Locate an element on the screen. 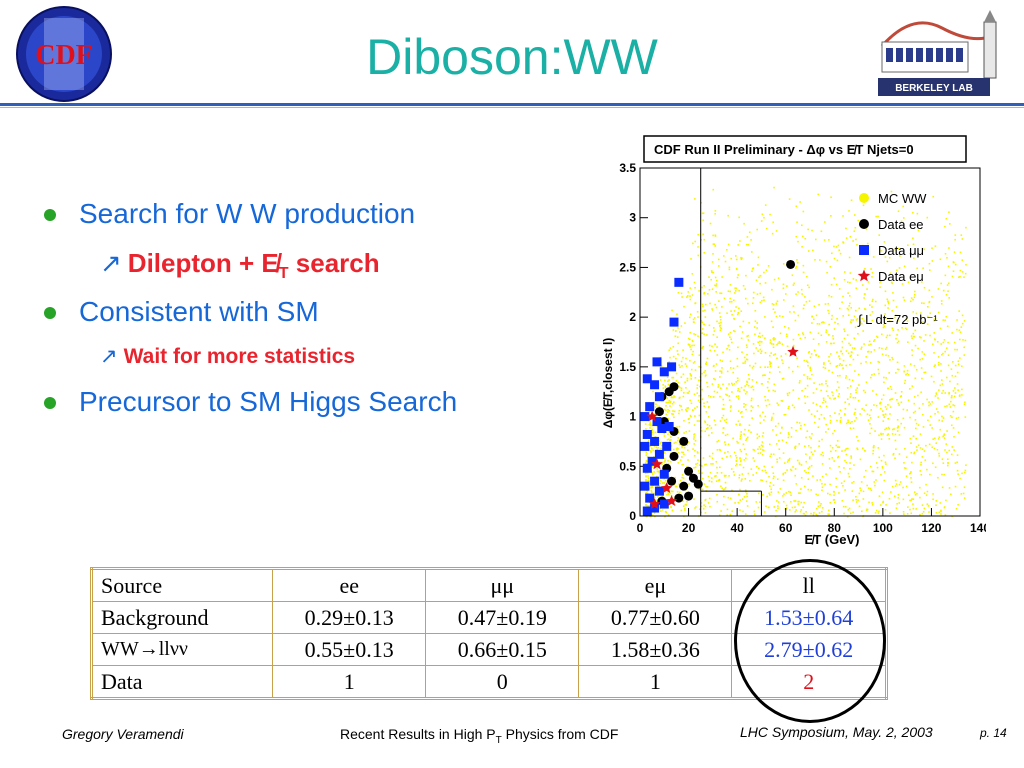  header-cell: Source is located at coordinates (182, 585).